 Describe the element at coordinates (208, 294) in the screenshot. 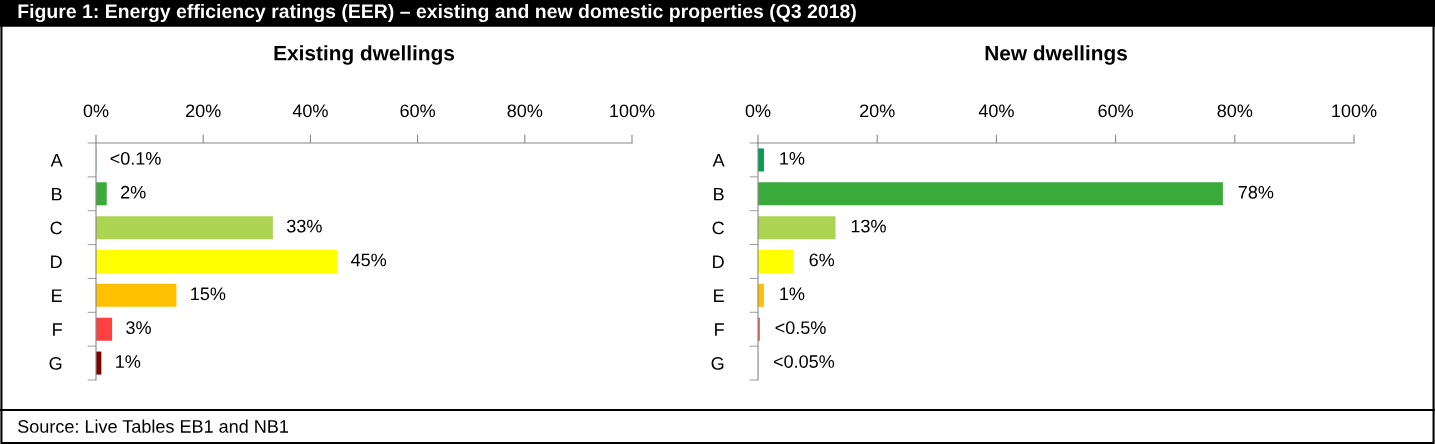

I see `data-label: 15%` at that location.